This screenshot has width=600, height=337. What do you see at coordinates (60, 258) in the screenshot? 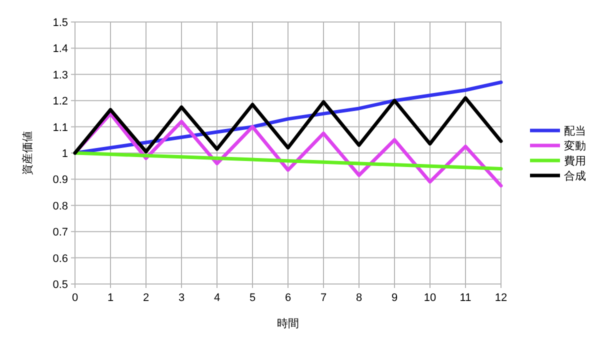
I see `y-tick-label: 0.6` at bounding box center [60, 258].